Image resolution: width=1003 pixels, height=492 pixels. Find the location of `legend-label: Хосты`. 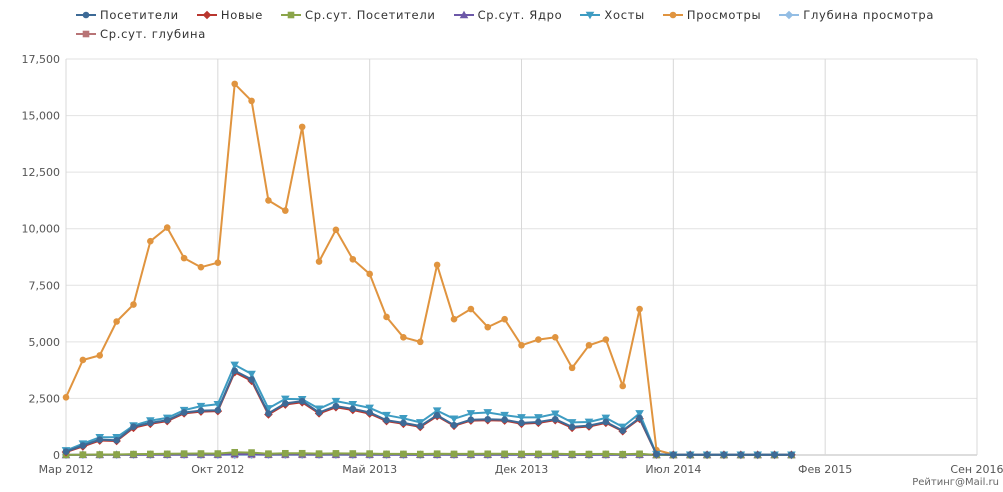

legend-label: Хосты is located at coordinates (624, 15).